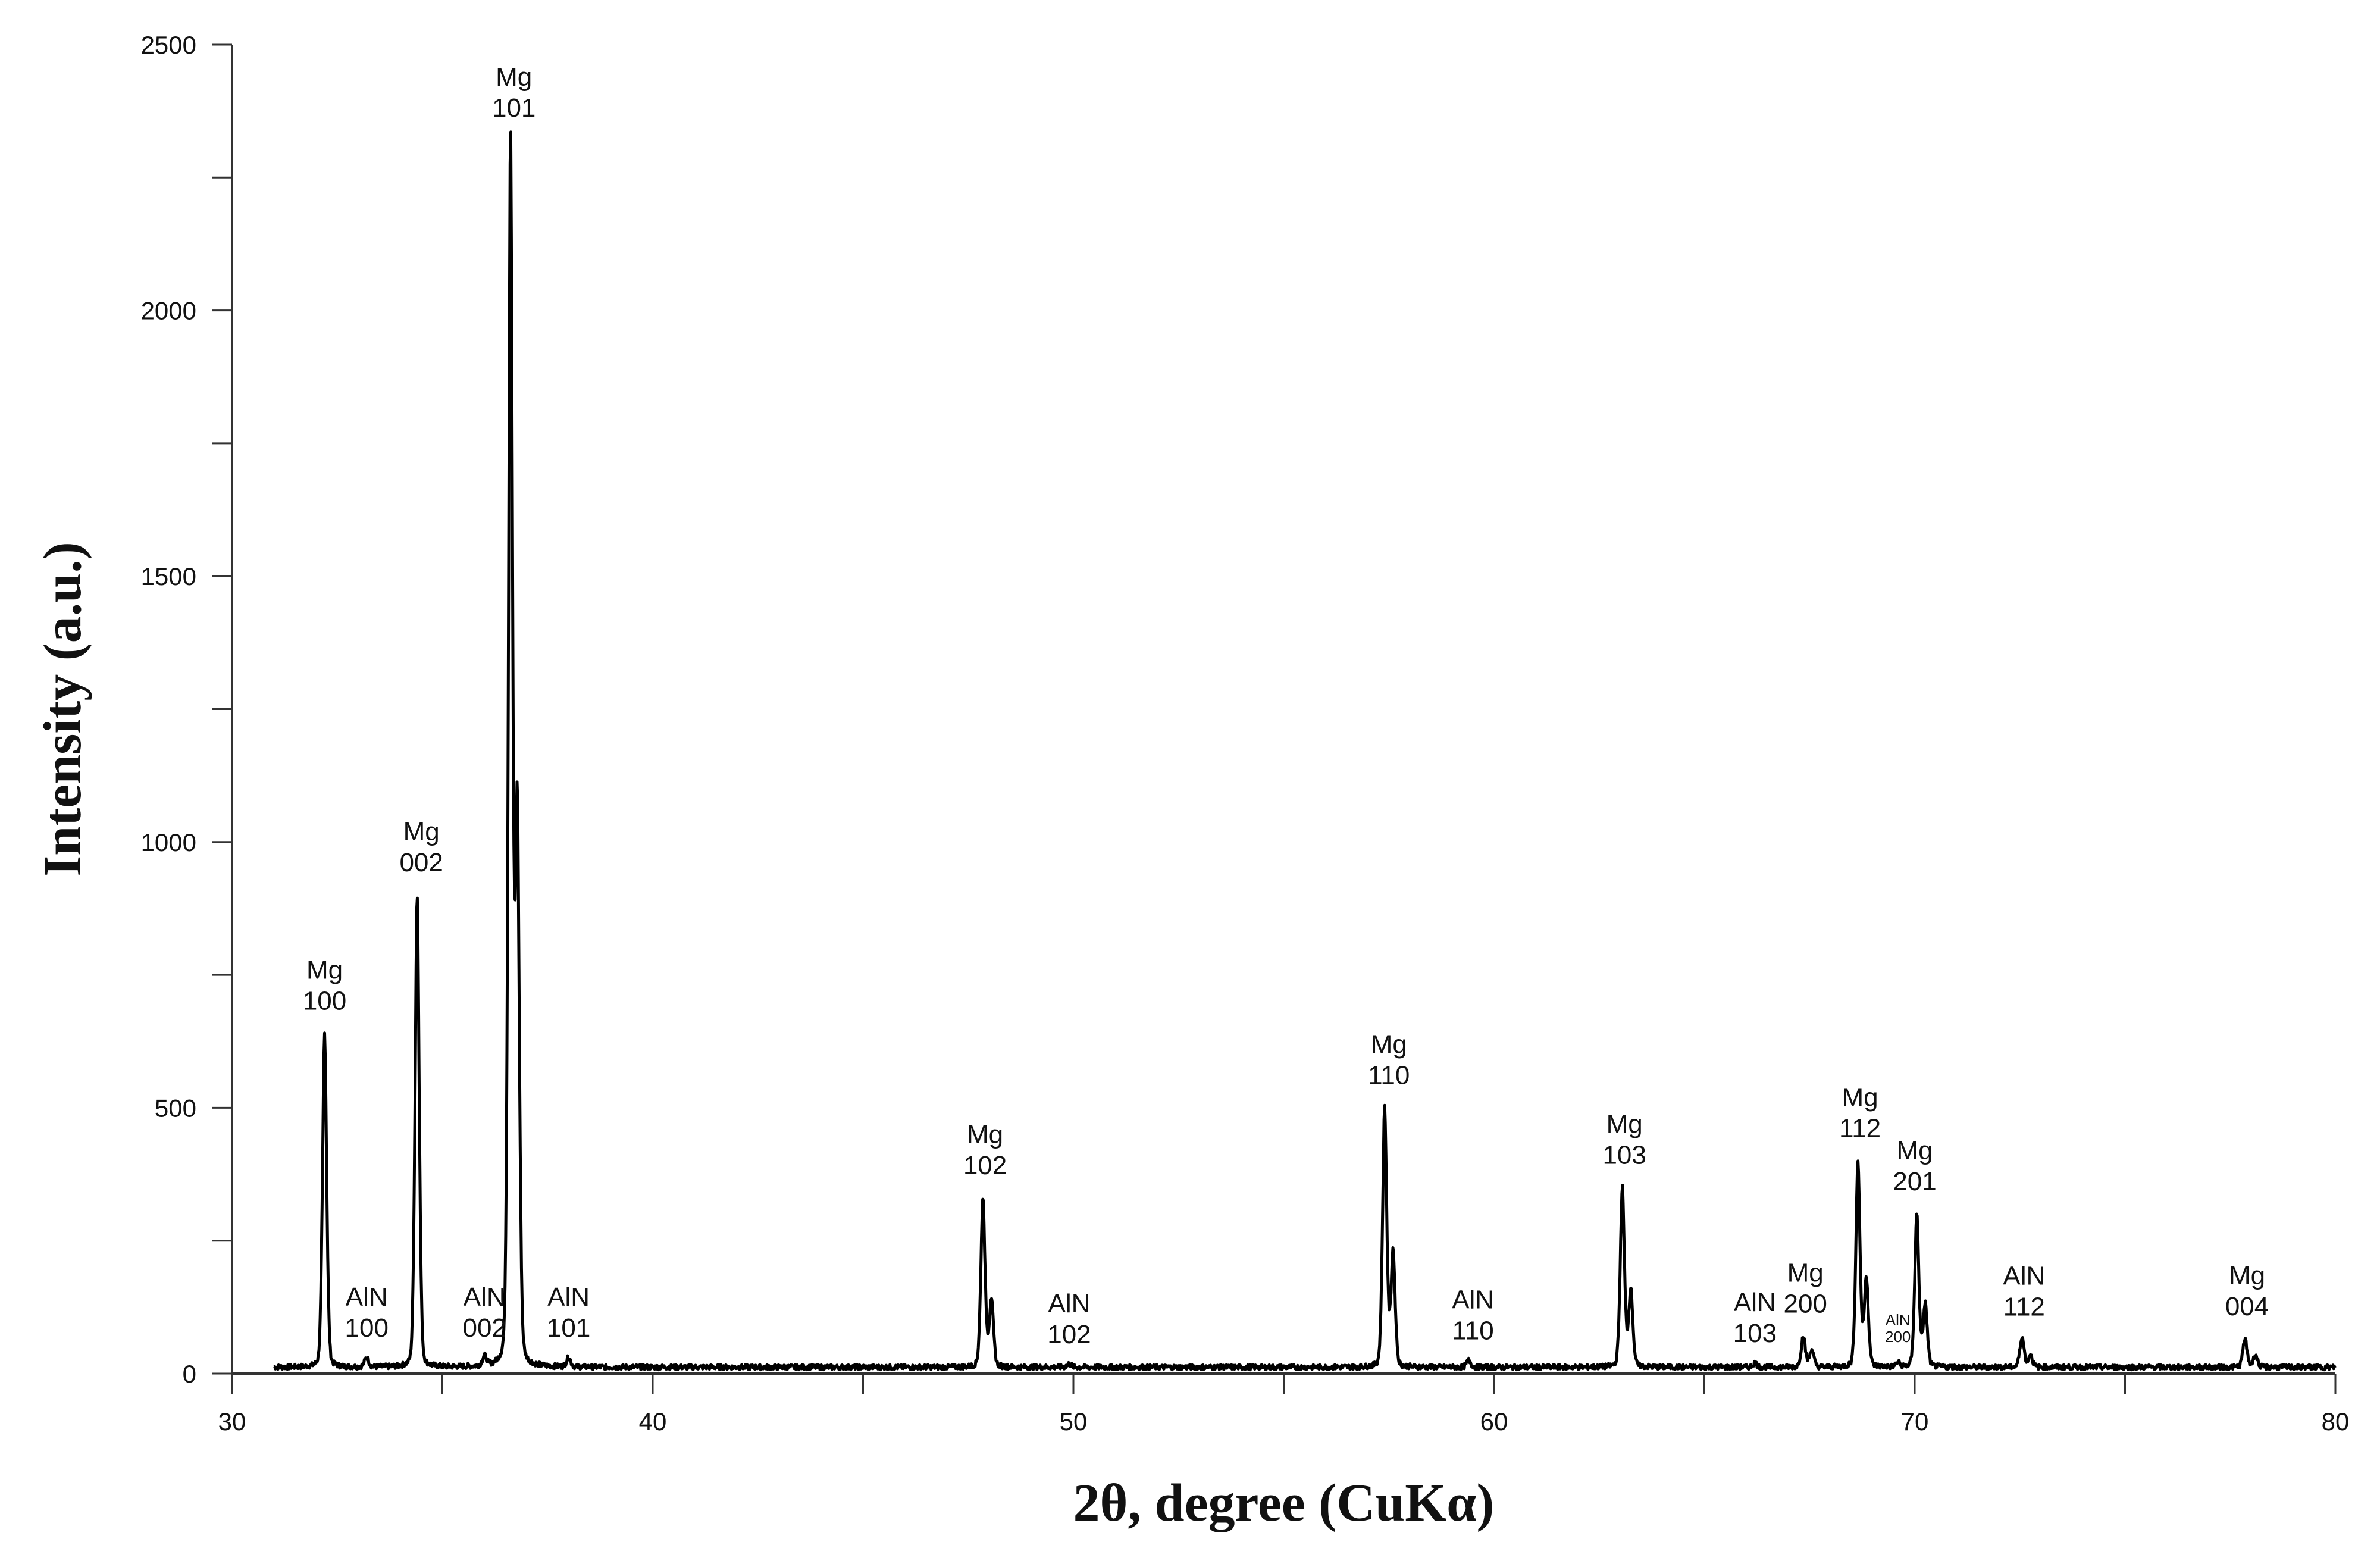  What do you see at coordinates (168, 45) in the screenshot?
I see `y-tick-label: 2500` at bounding box center [168, 45].